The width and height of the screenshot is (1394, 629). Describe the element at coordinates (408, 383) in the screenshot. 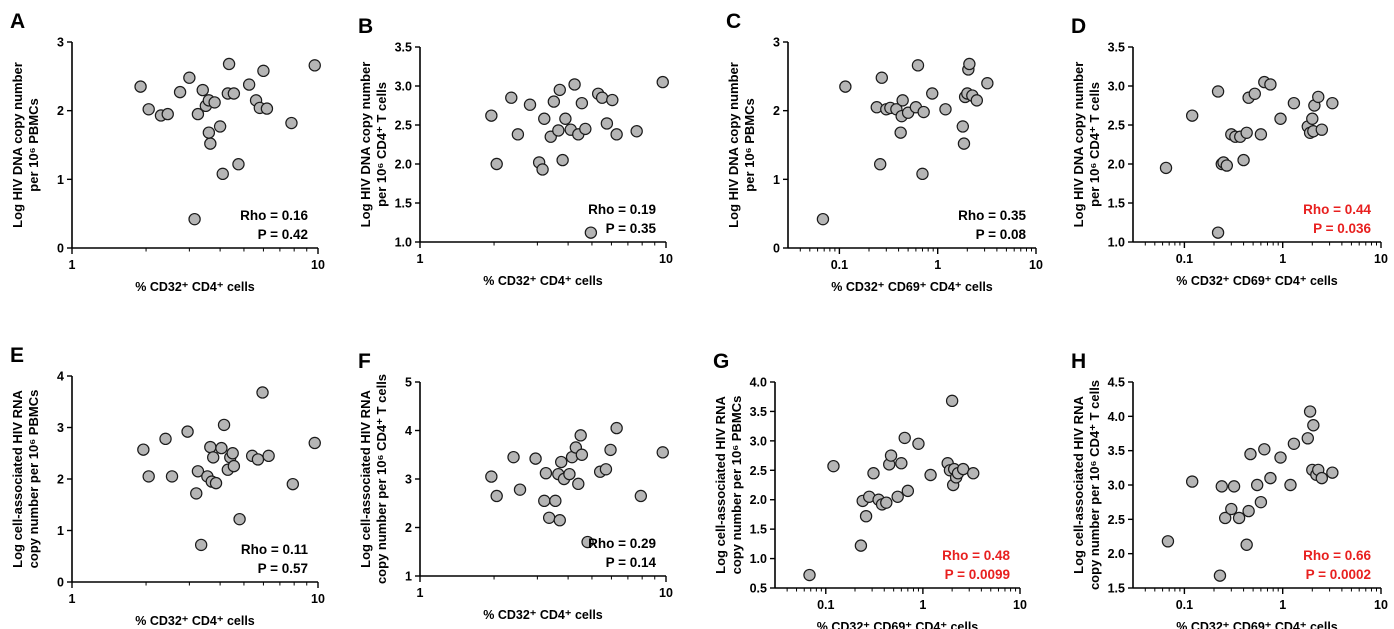

I see `y-tick-label: 5` at that location.